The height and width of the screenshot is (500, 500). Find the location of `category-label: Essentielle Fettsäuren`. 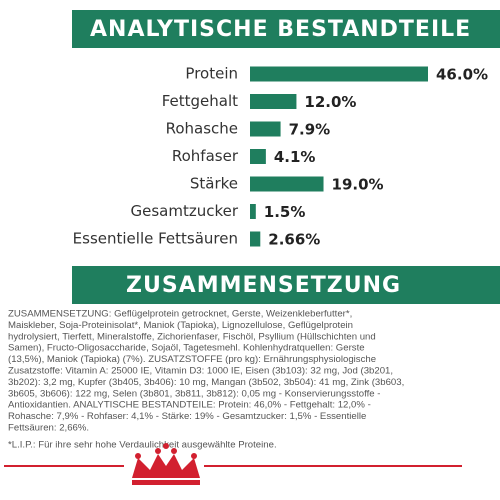

category-label: Essentielle Fettsäuren is located at coordinates (155, 239).